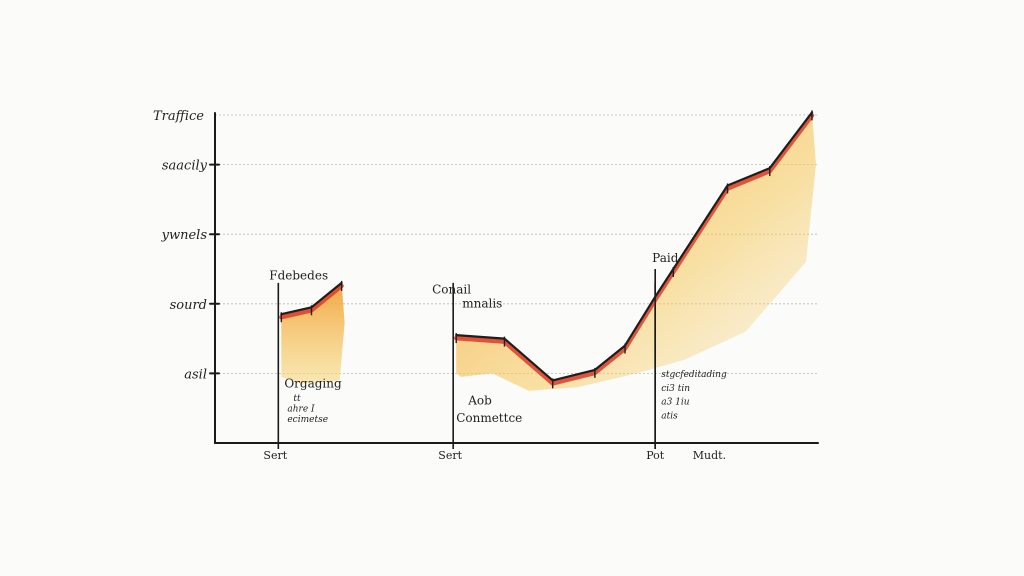  What do you see at coordinates (451, 289) in the screenshot?
I see `annotation-label: Conail` at bounding box center [451, 289].